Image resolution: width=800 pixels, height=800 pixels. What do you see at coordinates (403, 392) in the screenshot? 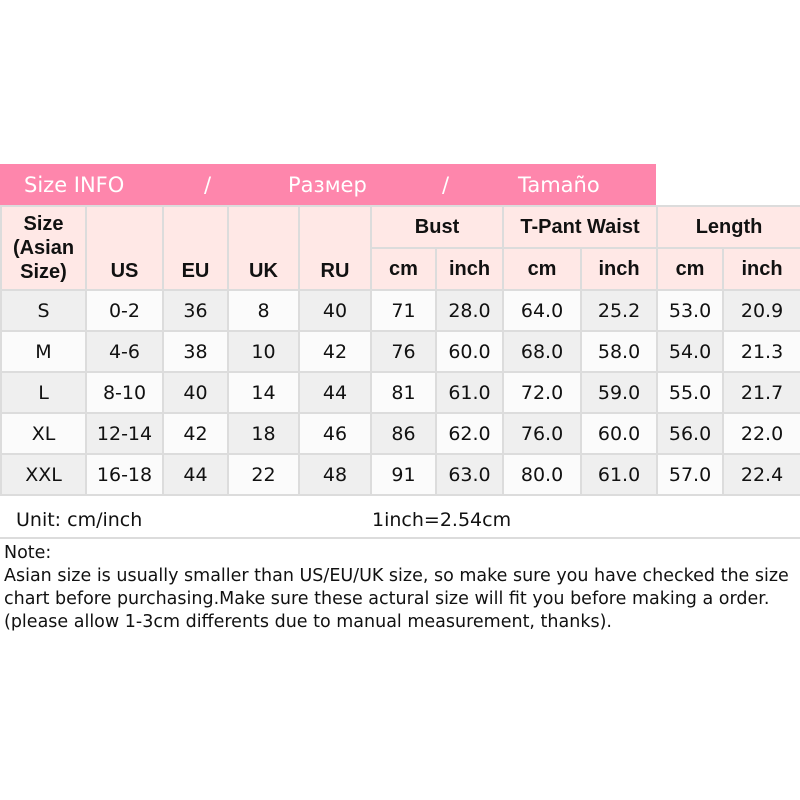
I see `table-cell: 81` at bounding box center [403, 392].